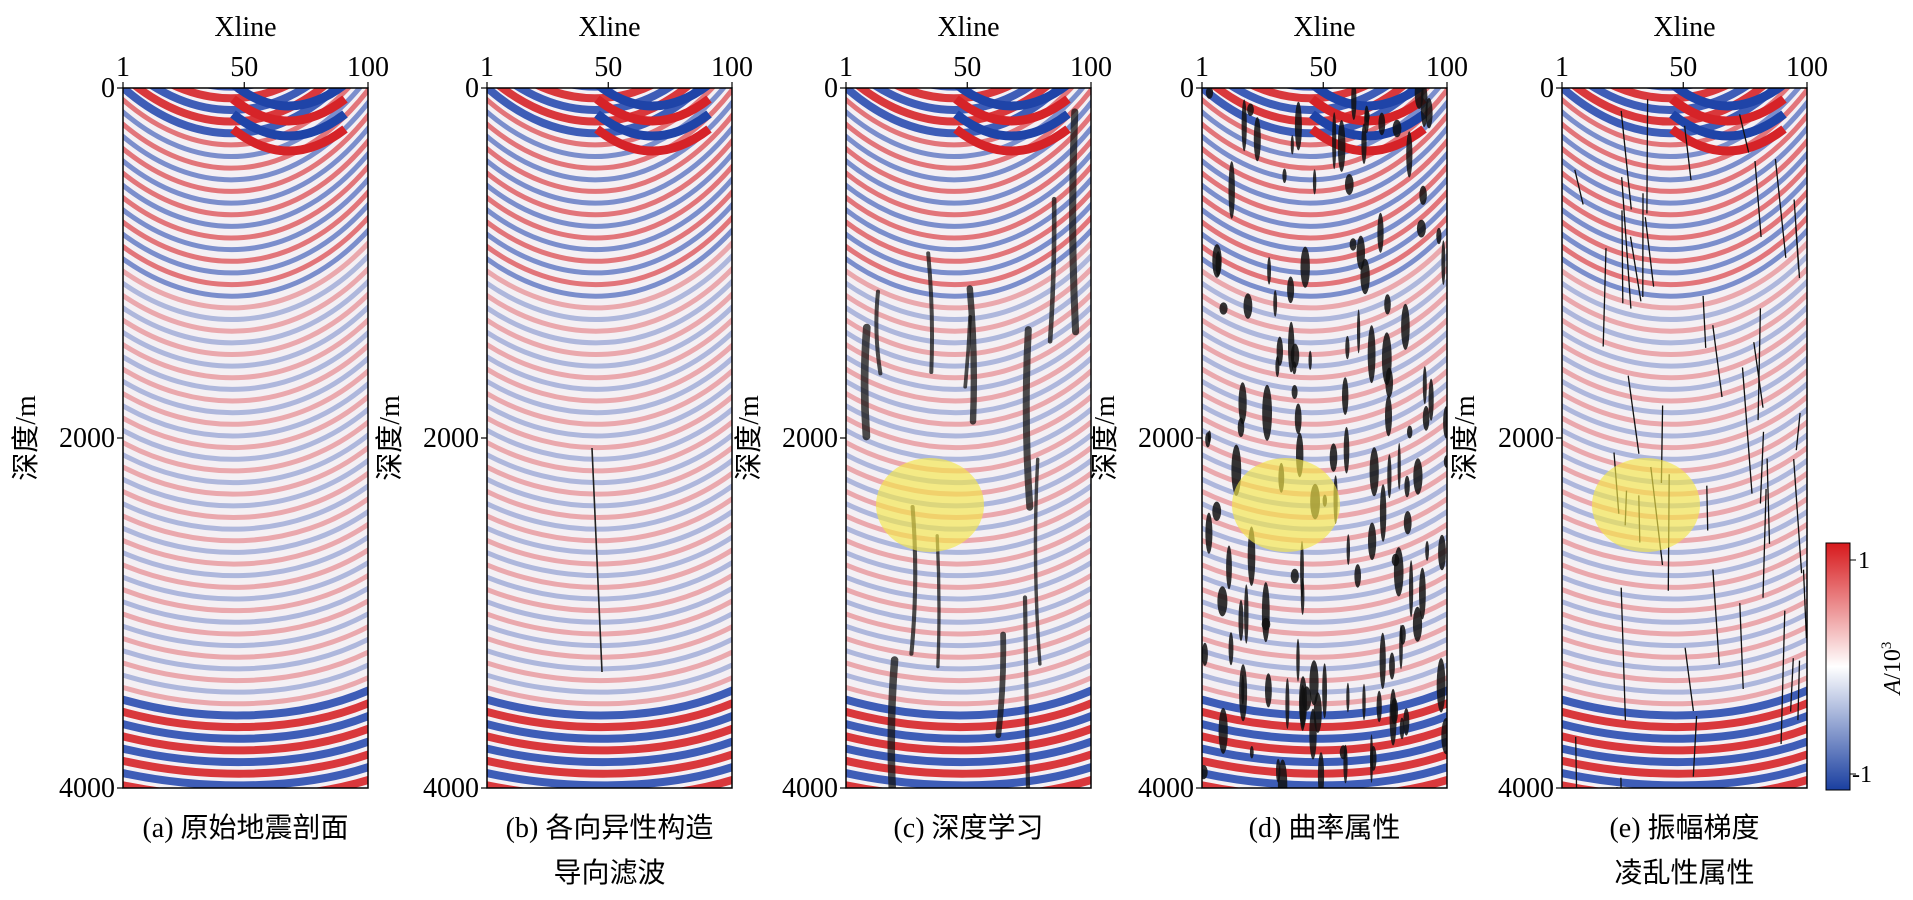  What do you see at coordinates (609, 438) in the screenshot?
I see `seismic-image-b` at bounding box center [609, 438].